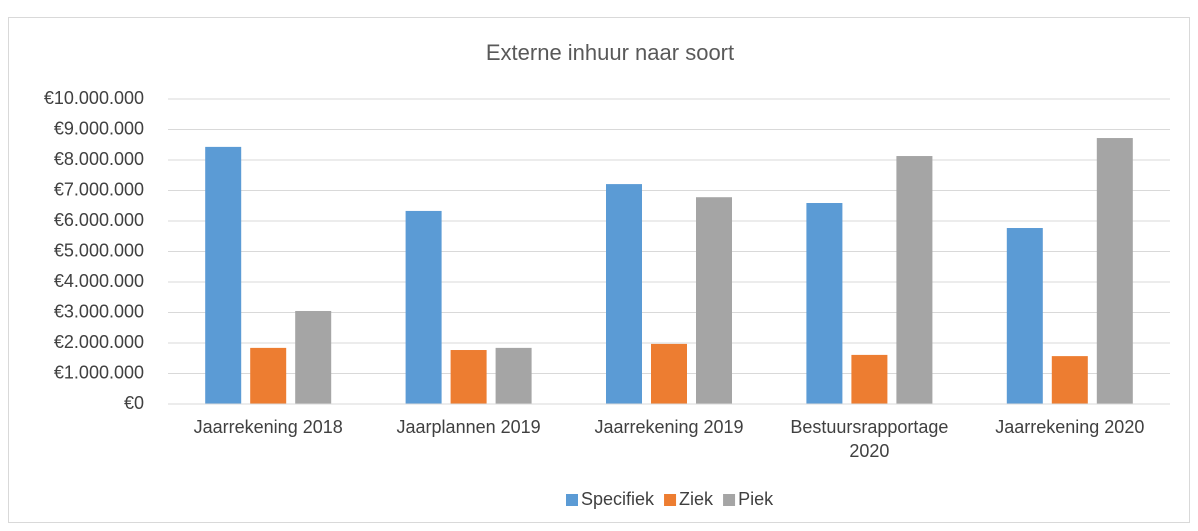  I want to click on y-tick-label: €9.000.000, so click(99, 128).